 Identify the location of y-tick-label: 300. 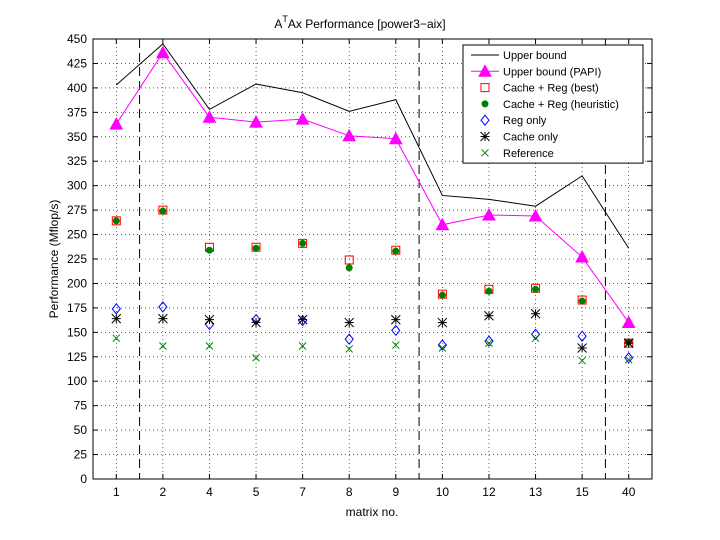
(77, 186).